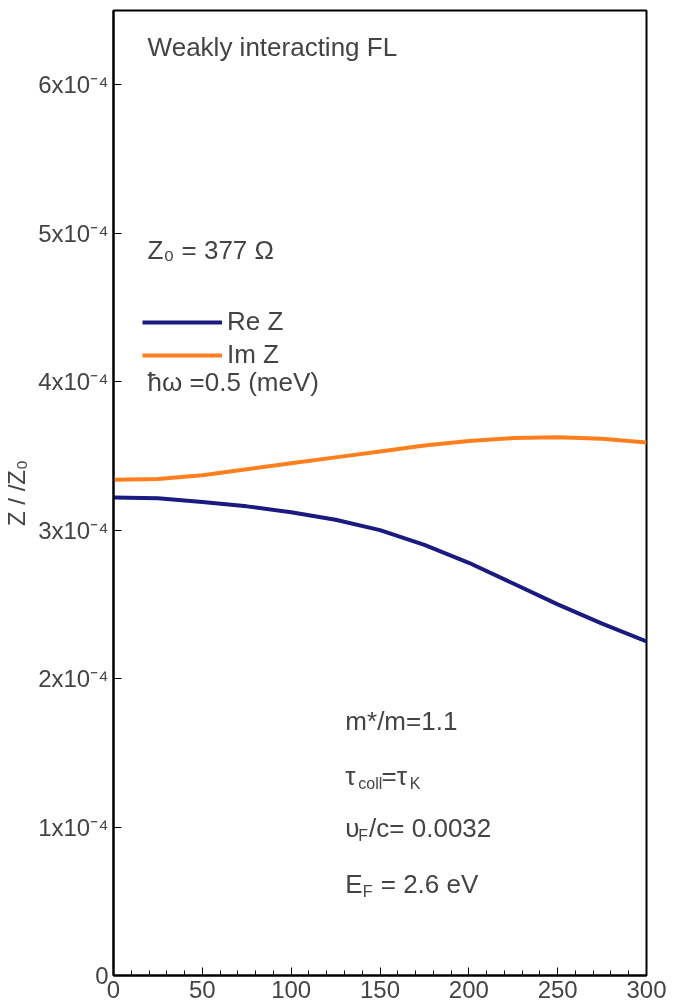  Describe the element at coordinates (73, 382) in the screenshot. I see `y-tick-label: 4x10⁻⁴` at that location.